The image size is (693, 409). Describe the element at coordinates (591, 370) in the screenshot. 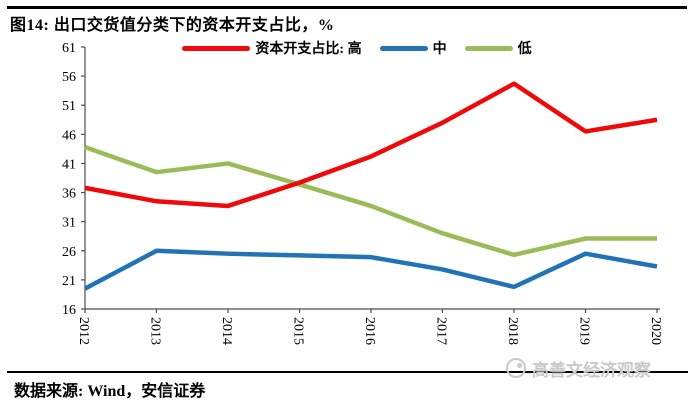

I see `watermark-text: 高善文经济观察` at that location.